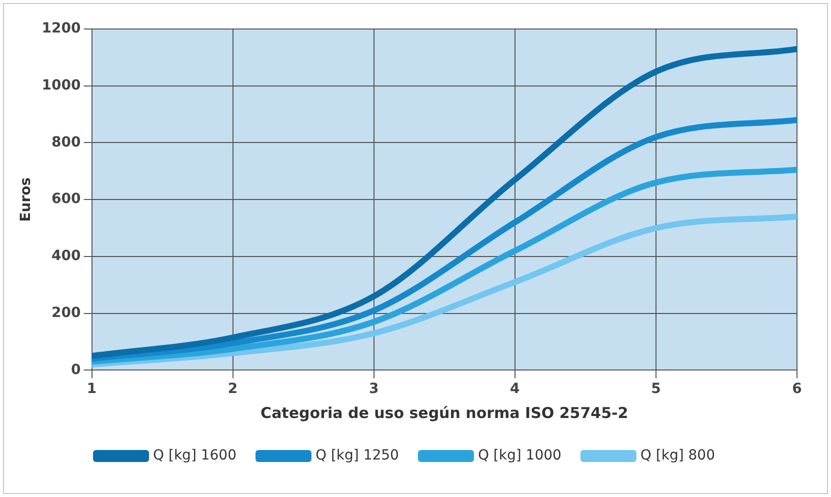 The image size is (831, 497). Describe the element at coordinates (26, 199) in the screenshot. I see `y-axis-title: Euros` at that location.